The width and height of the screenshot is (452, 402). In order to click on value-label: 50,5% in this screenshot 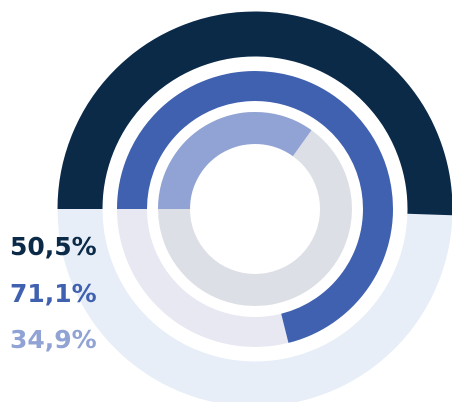, I will do `click(53, 246)`.